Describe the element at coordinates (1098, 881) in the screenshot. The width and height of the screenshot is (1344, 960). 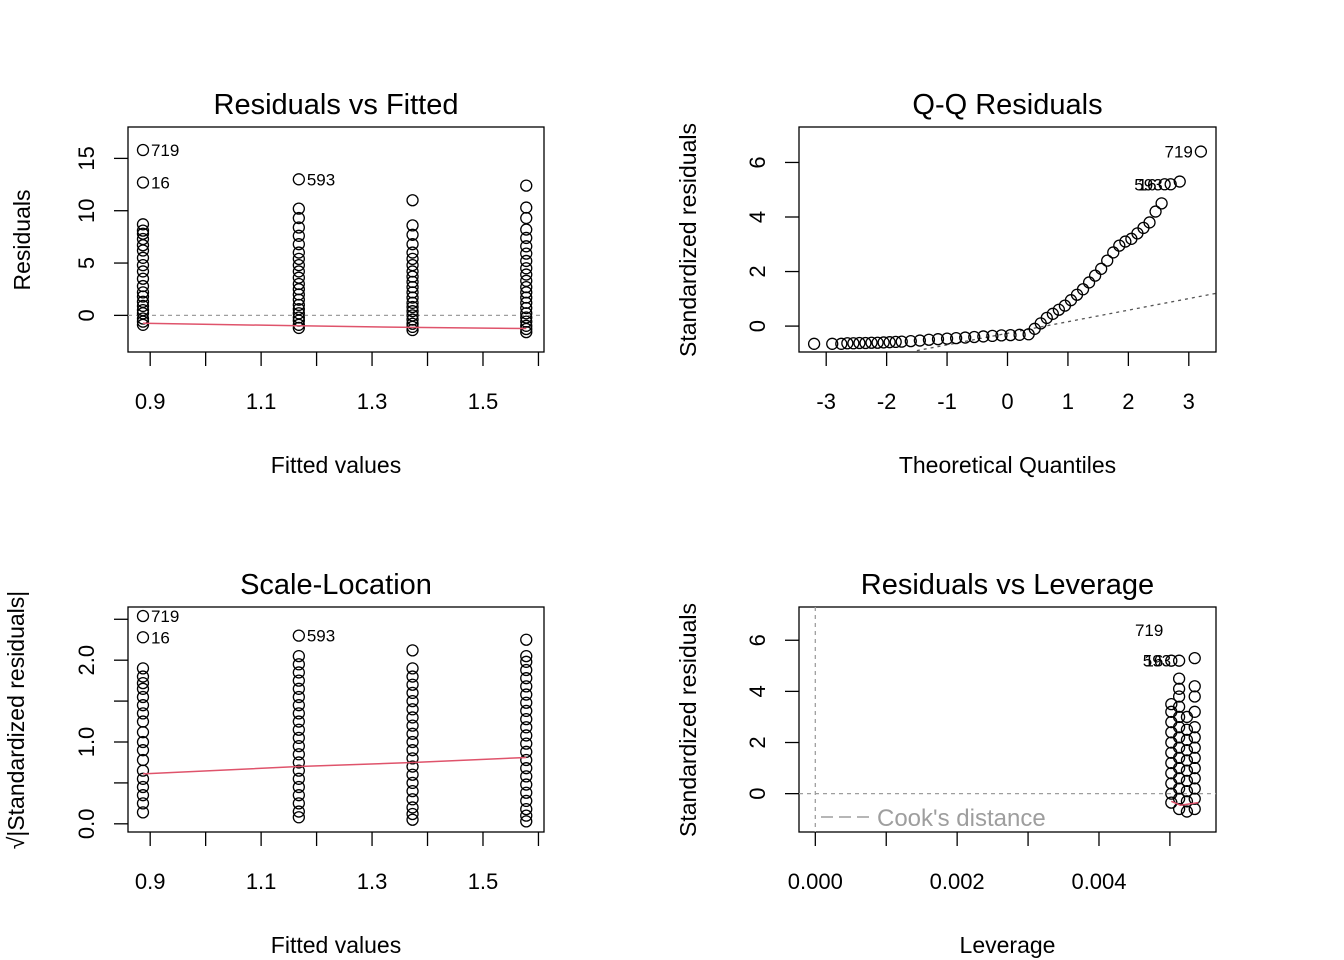
I see `x-tick-label: 0.004` at that location.